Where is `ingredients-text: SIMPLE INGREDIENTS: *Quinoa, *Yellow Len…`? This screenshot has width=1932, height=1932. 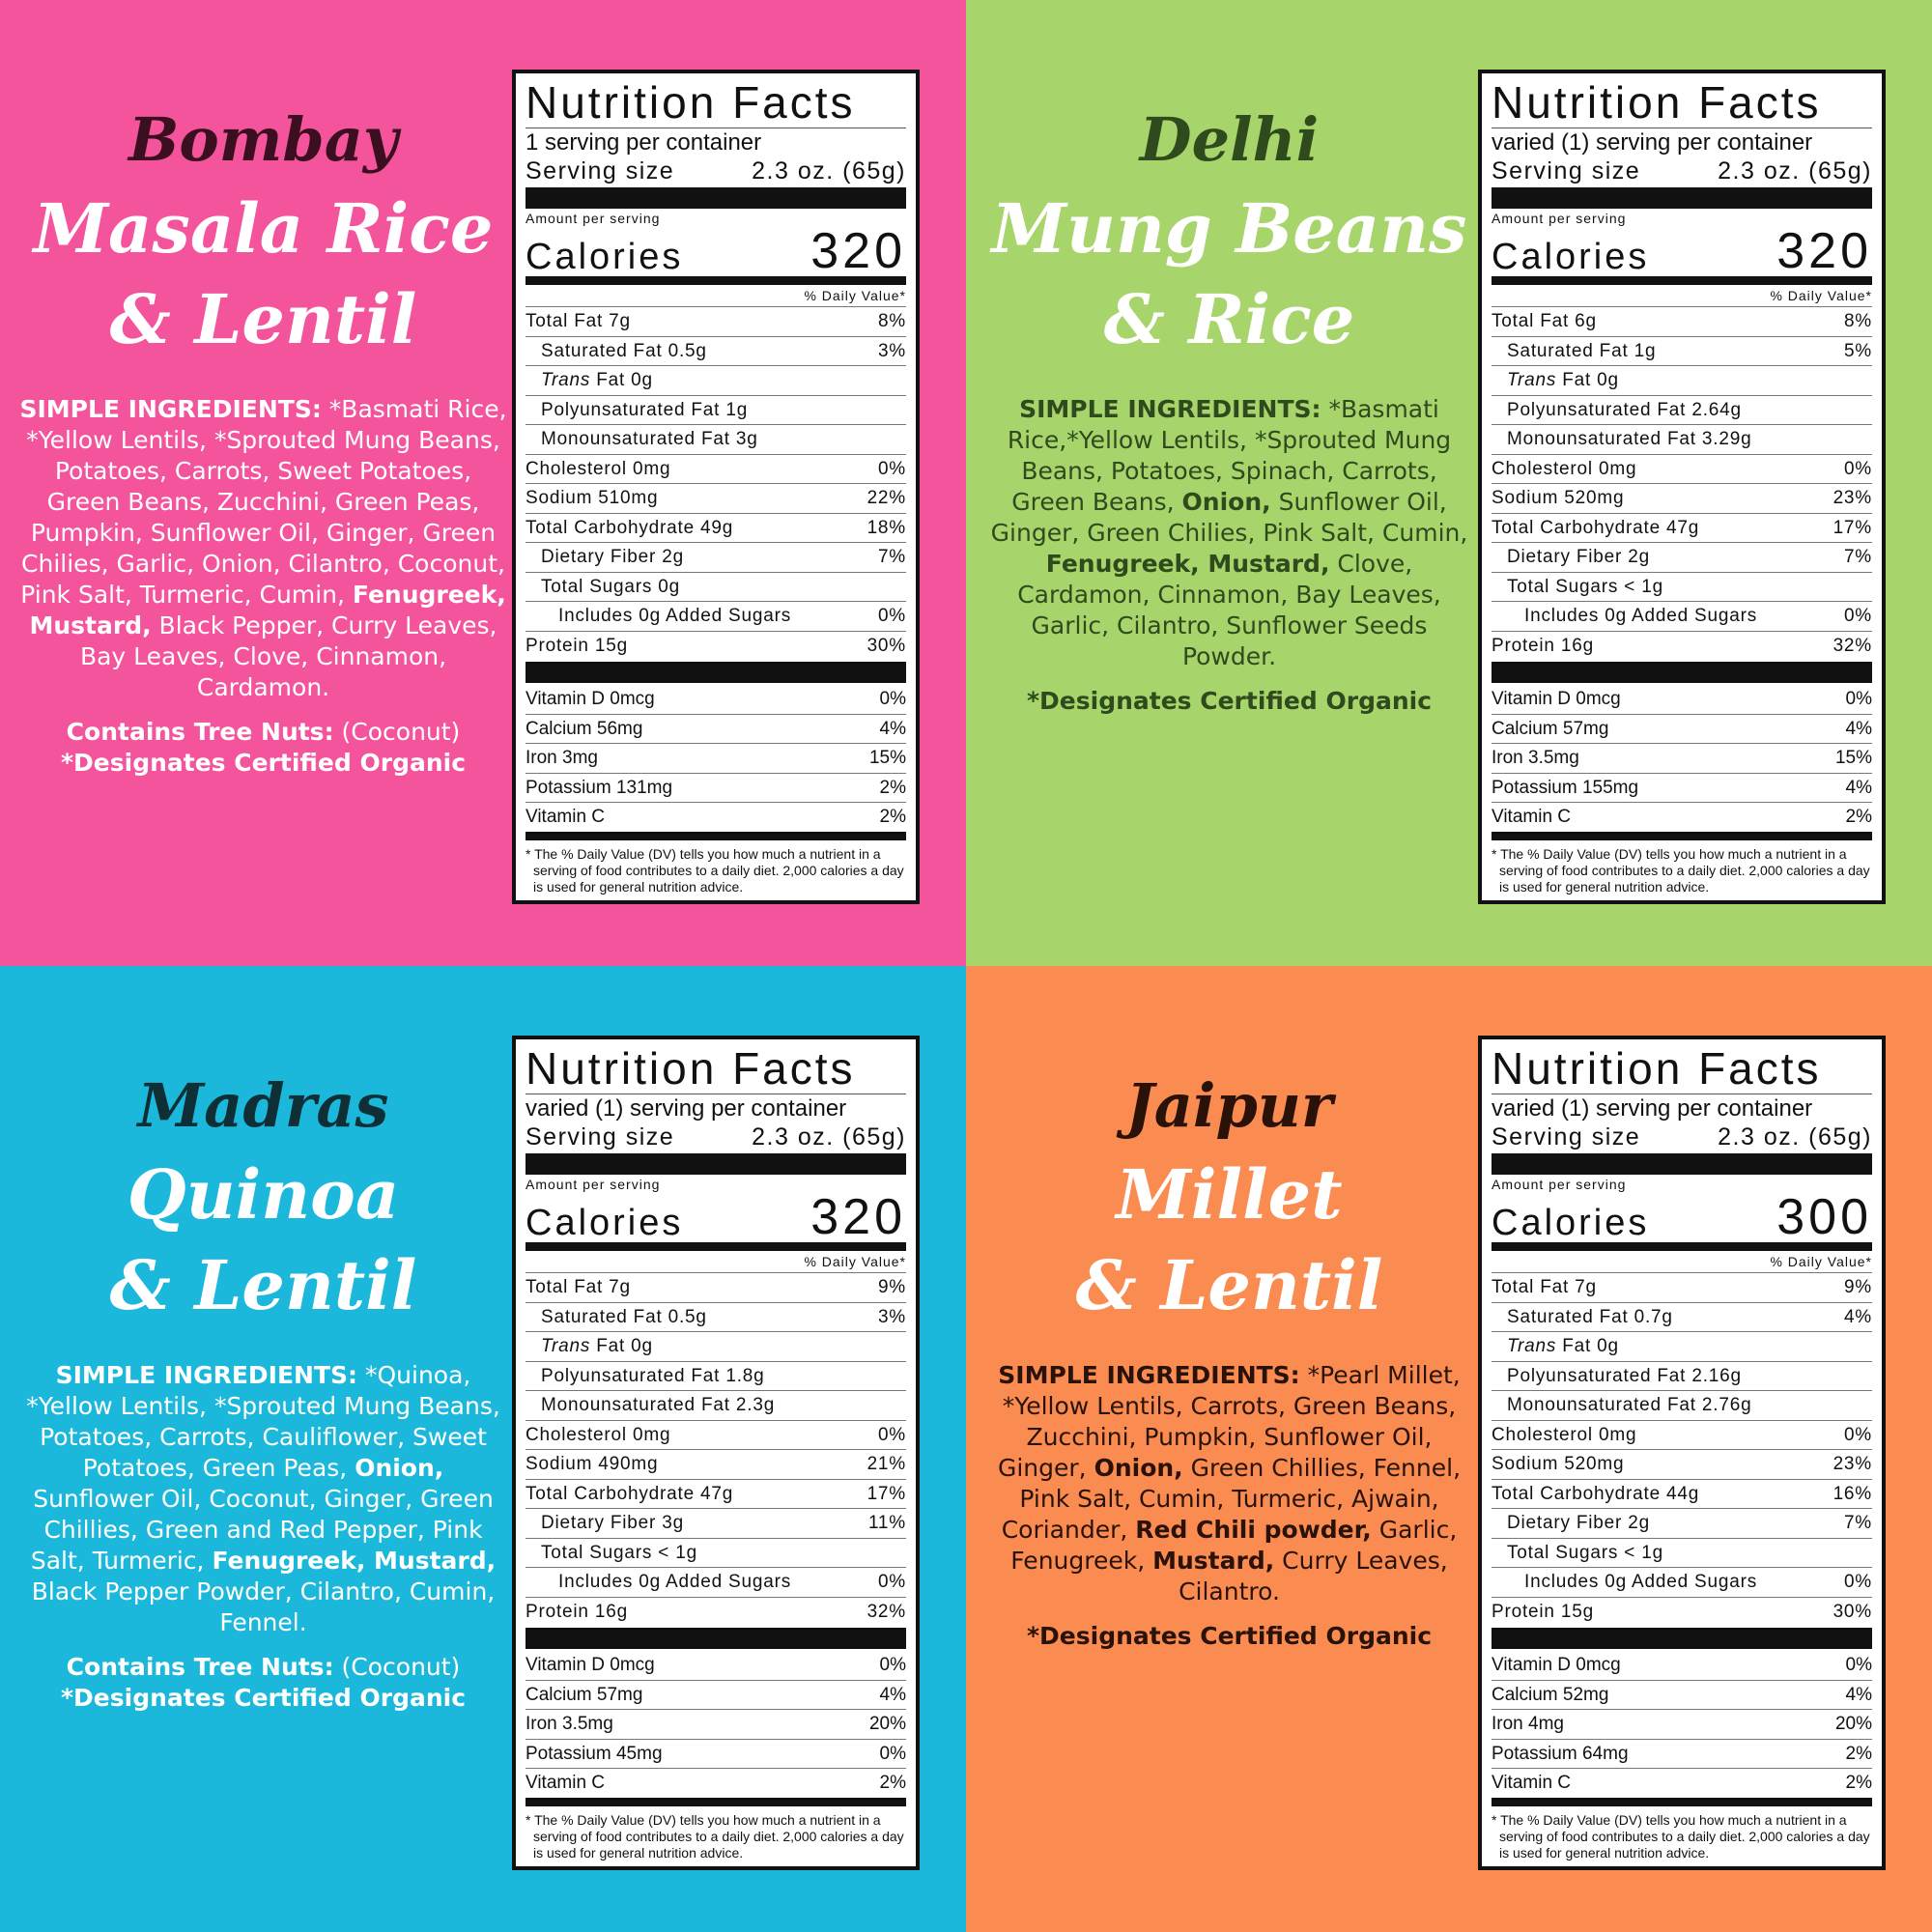 ingredients-text: SIMPLE INGREDIENTS: *Quinoa, *Yellow Len… is located at coordinates (263, 1499).